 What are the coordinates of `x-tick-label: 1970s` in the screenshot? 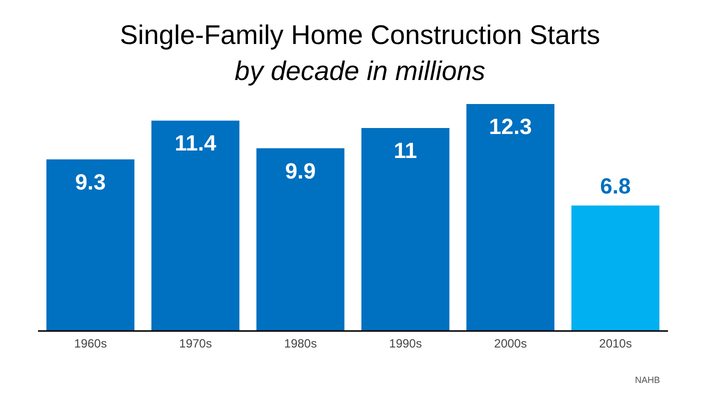 It's located at (195, 343).